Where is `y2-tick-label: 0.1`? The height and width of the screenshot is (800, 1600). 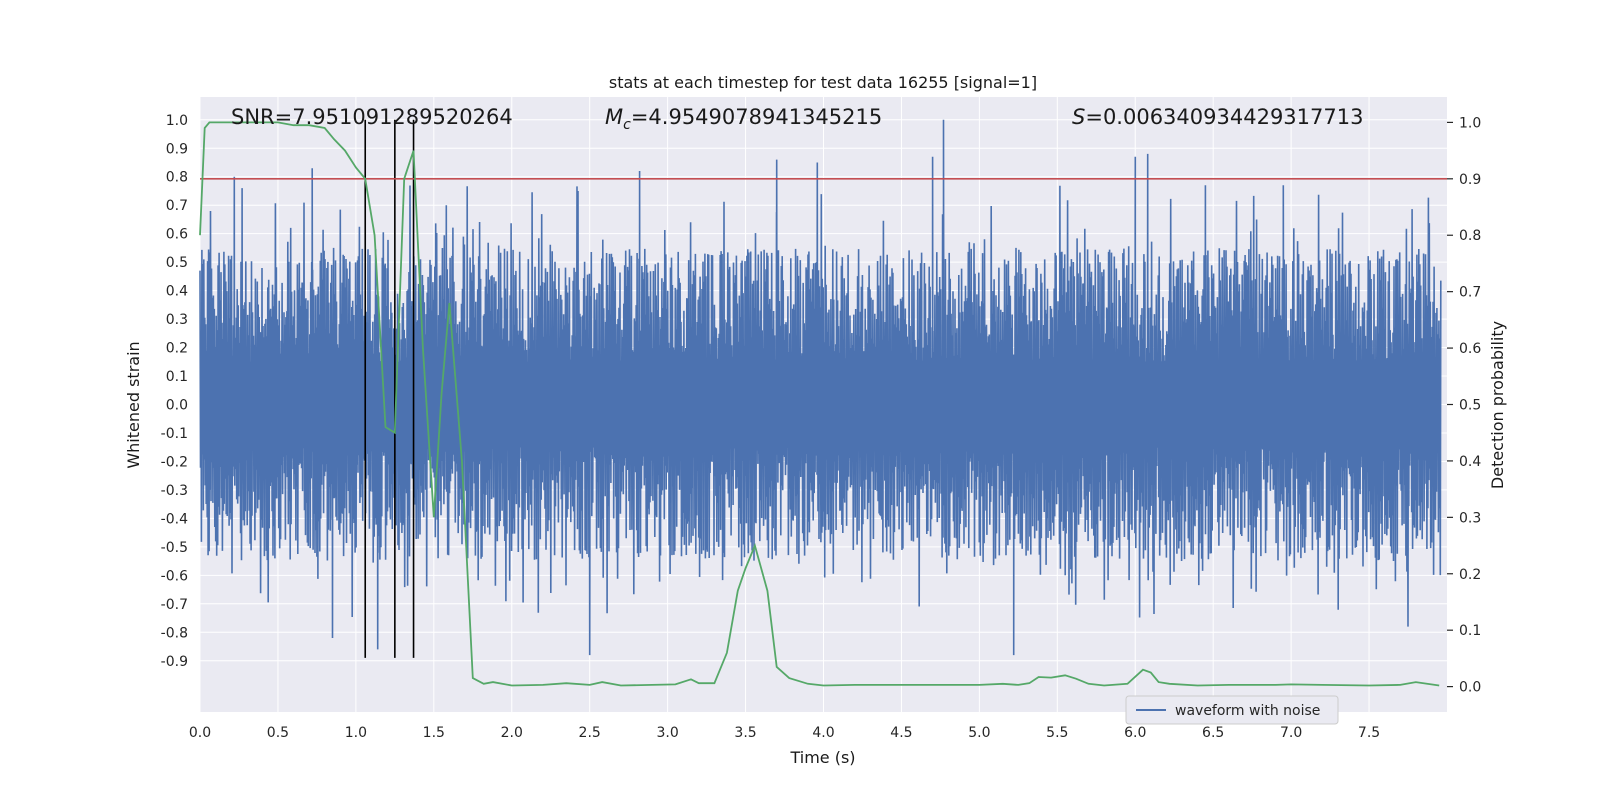
y2-tick-label: 0.1 is located at coordinates (1470, 631).